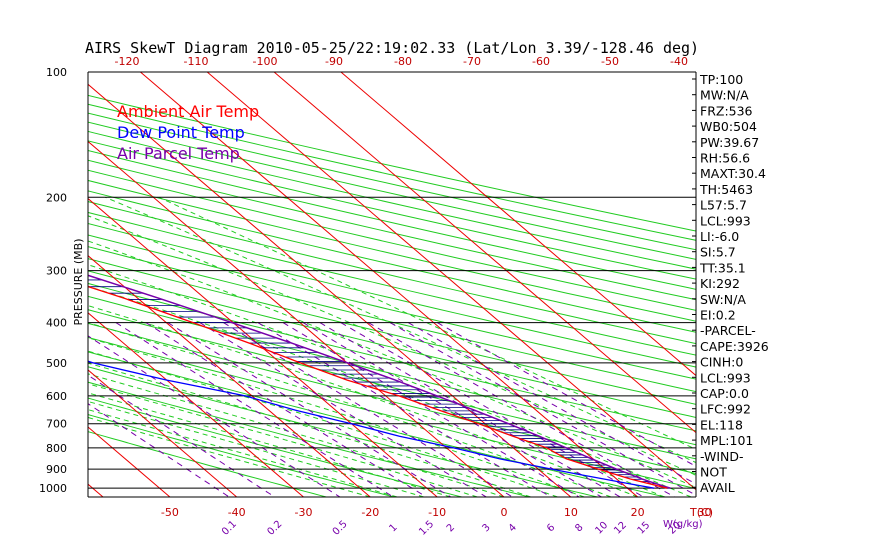 The image size is (870, 560). What do you see at coordinates (725, 158) in the screenshot?
I see `sounding-index-label: RH:56.6` at bounding box center [725, 158].